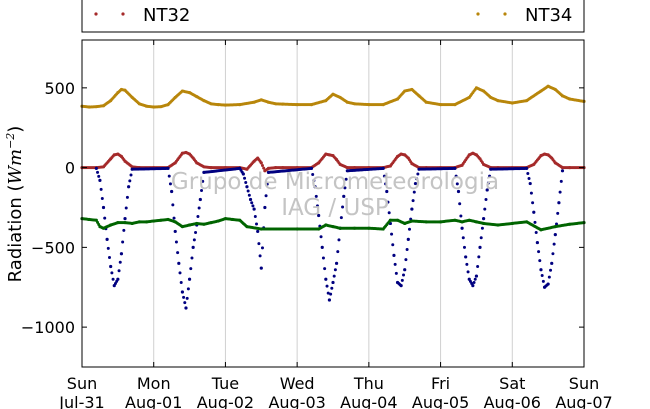 Image resolution: width=650 pixels, height=409 pixels. Describe the element at coordinates (48, 327) in the screenshot. I see `y-tick-label: −1000` at that location.